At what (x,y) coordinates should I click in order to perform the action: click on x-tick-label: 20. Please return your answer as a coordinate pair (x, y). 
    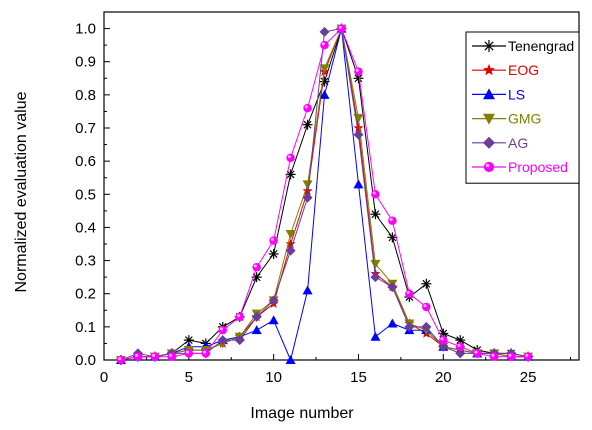
    Looking at the image, I should click on (443, 377).